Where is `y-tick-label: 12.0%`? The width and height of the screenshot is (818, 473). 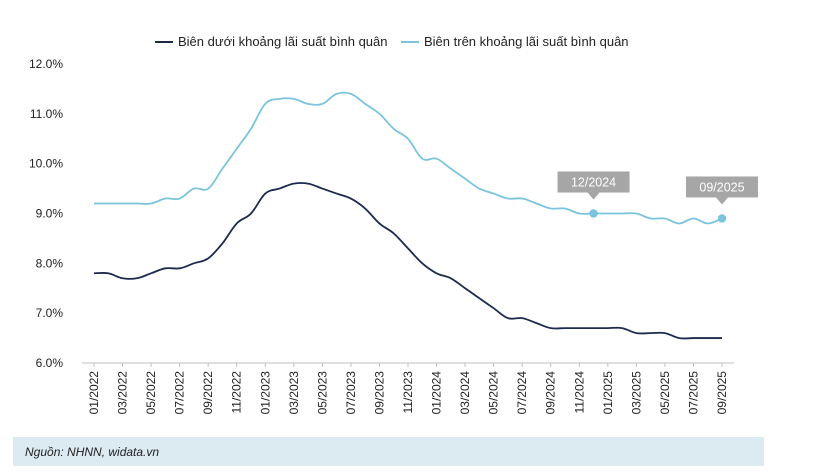
y-tick-label: 12.0% is located at coordinates (46, 64).